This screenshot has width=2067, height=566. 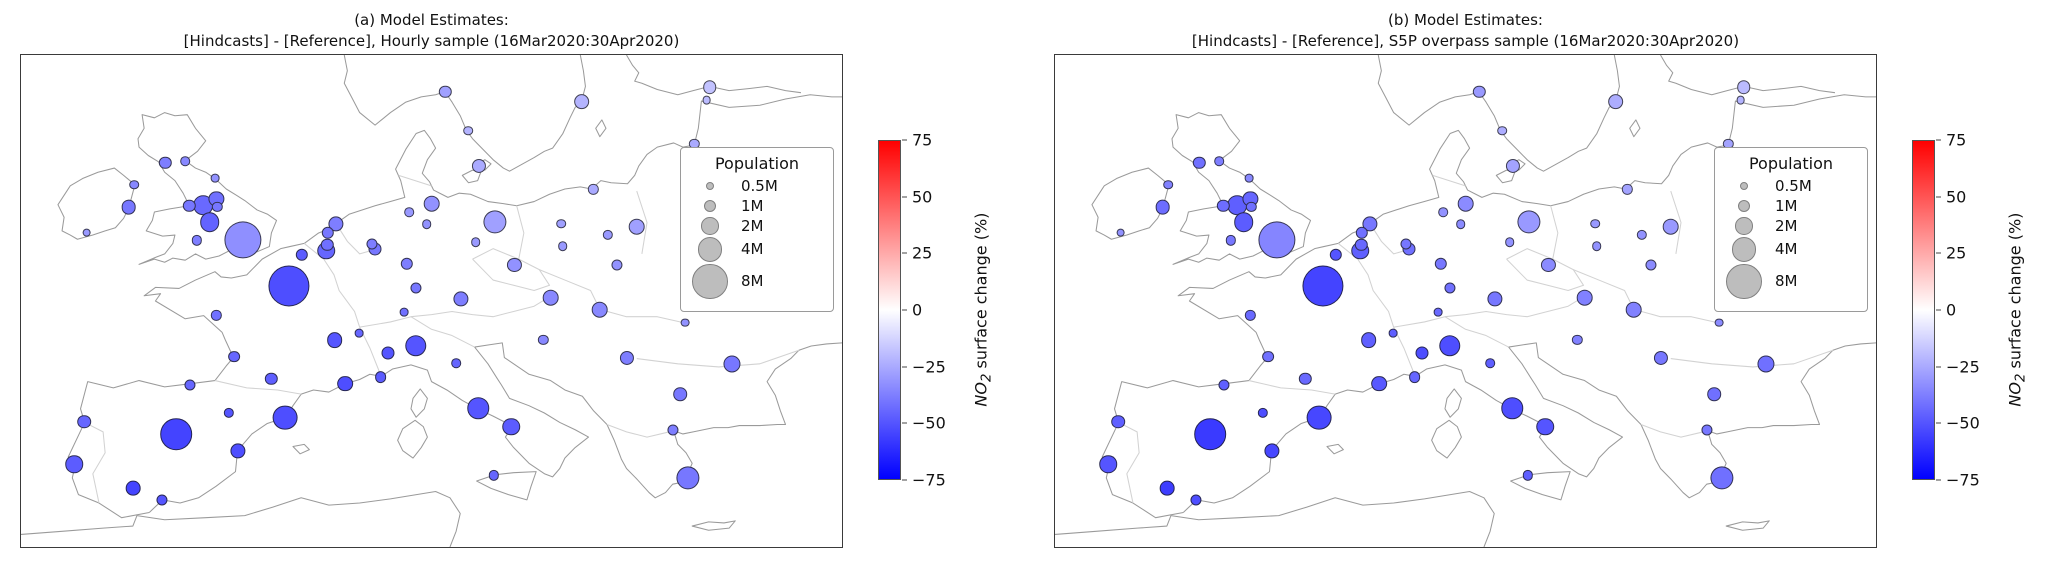 What do you see at coordinates (752, 249) in the screenshot?
I see `legend-label: 4M` at bounding box center [752, 249].